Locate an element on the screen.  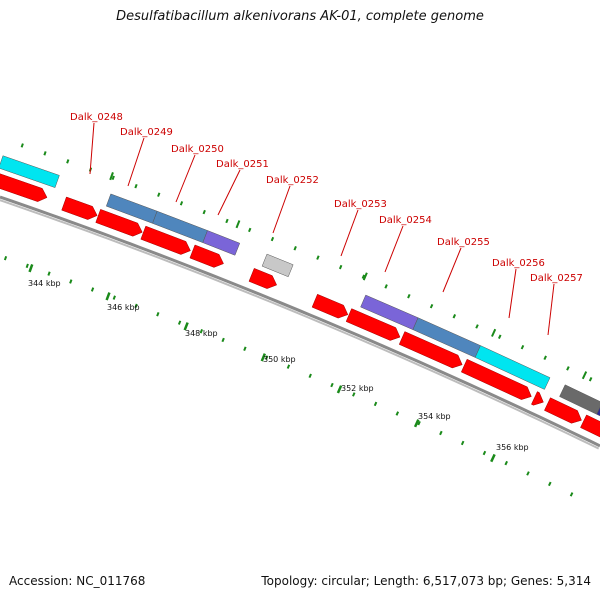
scale-label: 354 kbp is located at coordinates (434, 416).